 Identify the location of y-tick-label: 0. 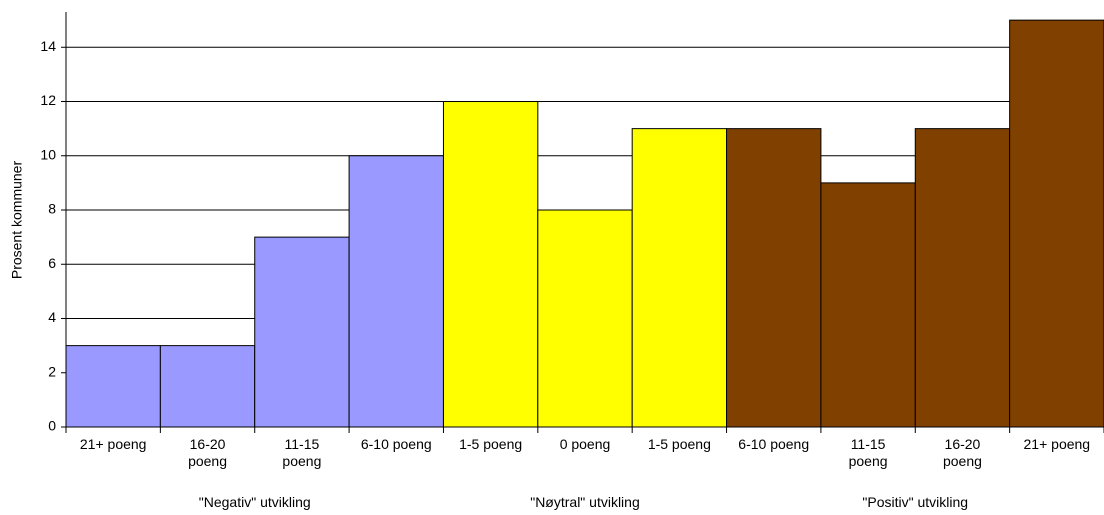
(52, 426).